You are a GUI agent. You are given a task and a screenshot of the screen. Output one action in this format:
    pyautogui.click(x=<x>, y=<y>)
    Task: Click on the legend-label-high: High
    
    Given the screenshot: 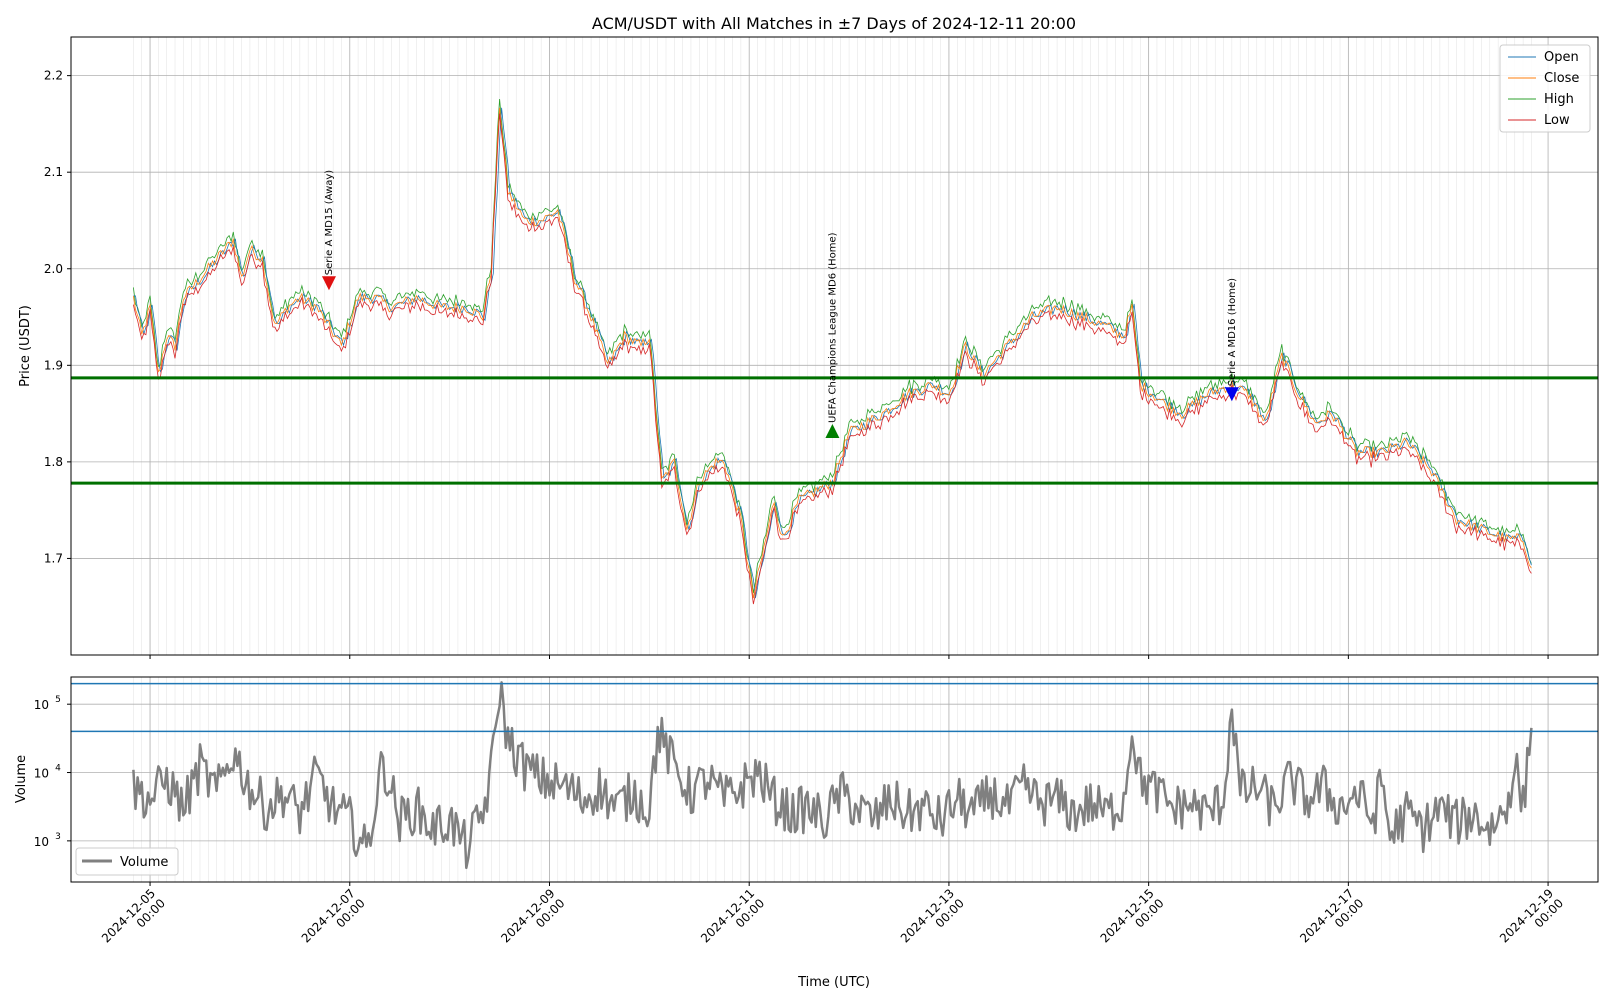 What is the action you would take?
    pyautogui.click(x=1559, y=99)
    